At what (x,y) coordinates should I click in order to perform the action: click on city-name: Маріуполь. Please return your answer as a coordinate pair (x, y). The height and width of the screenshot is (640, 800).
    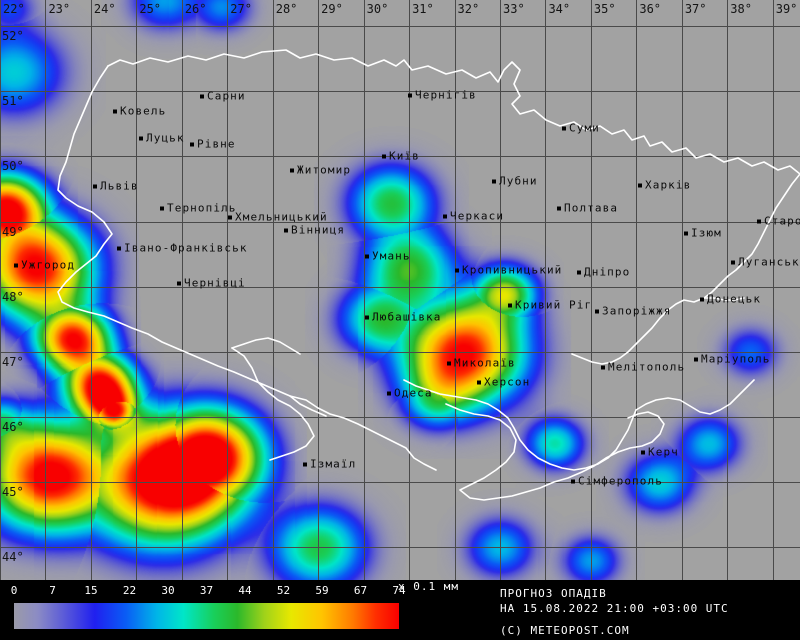
    Looking at the image, I should click on (736, 359).